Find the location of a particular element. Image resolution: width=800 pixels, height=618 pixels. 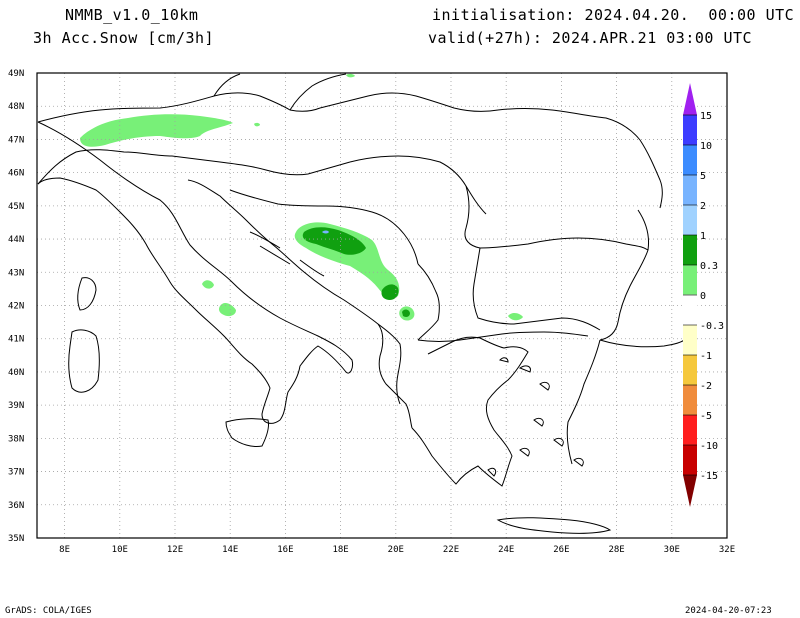

aegean-islands is located at coordinates (535, 417).